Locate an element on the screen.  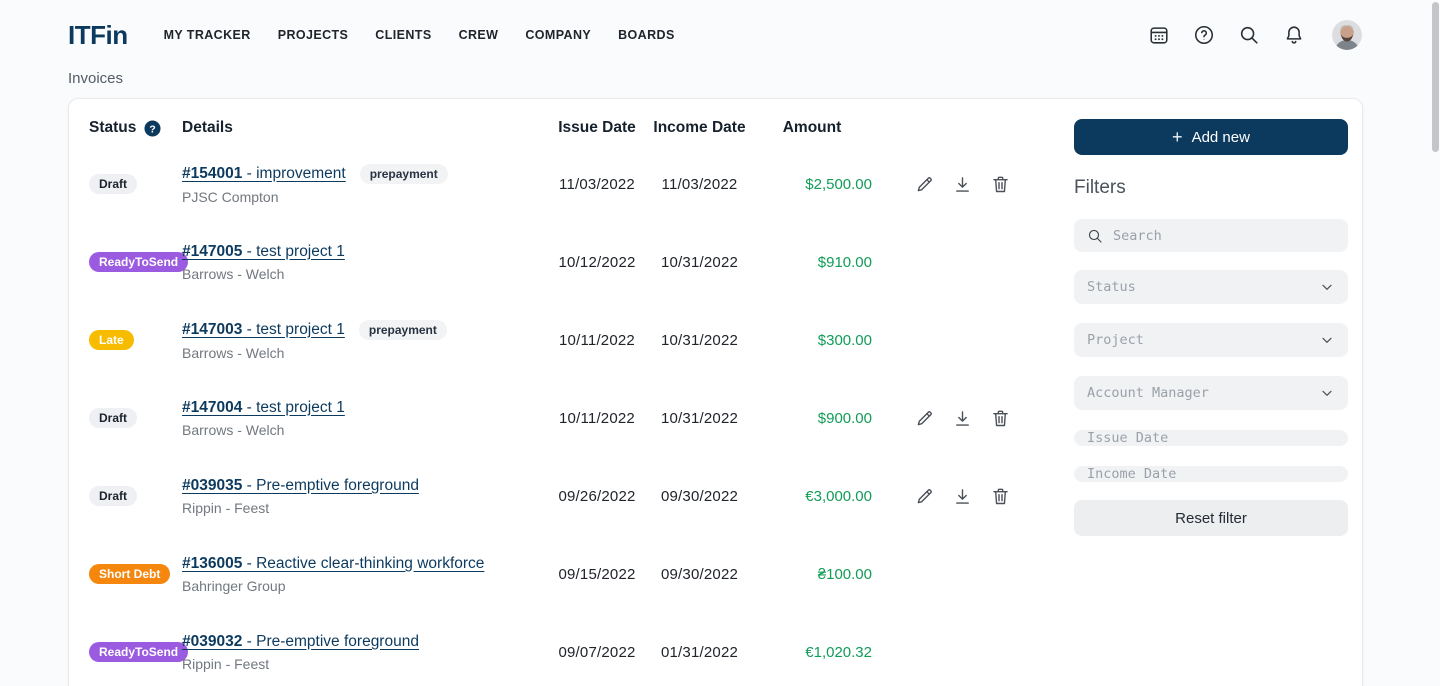
amount: $910.00 is located at coordinates (844, 262).